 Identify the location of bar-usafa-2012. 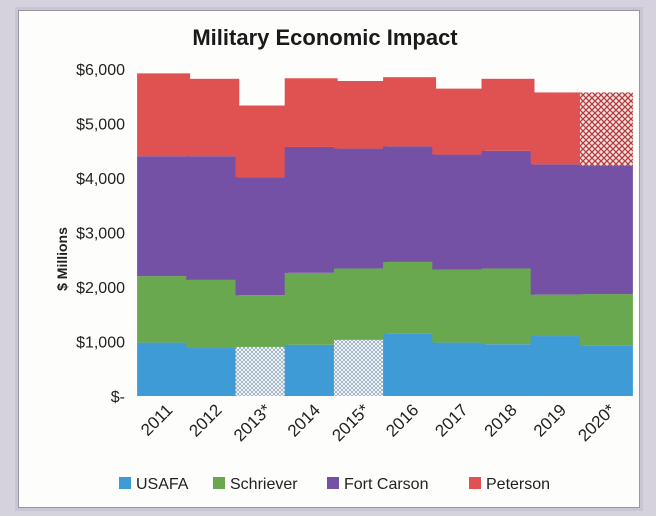
(213, 372).